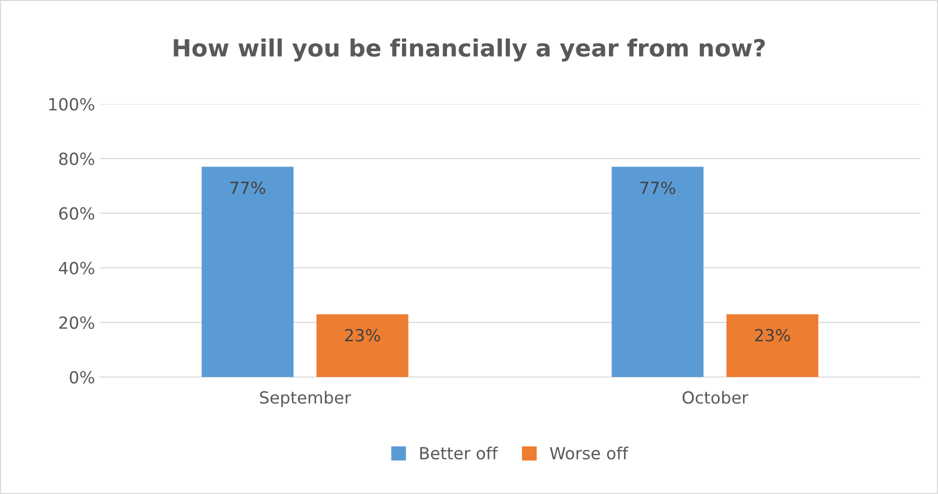 This screenshot has width=938, height=494. I want to click on legend-label: Better off, so click(459, 453).